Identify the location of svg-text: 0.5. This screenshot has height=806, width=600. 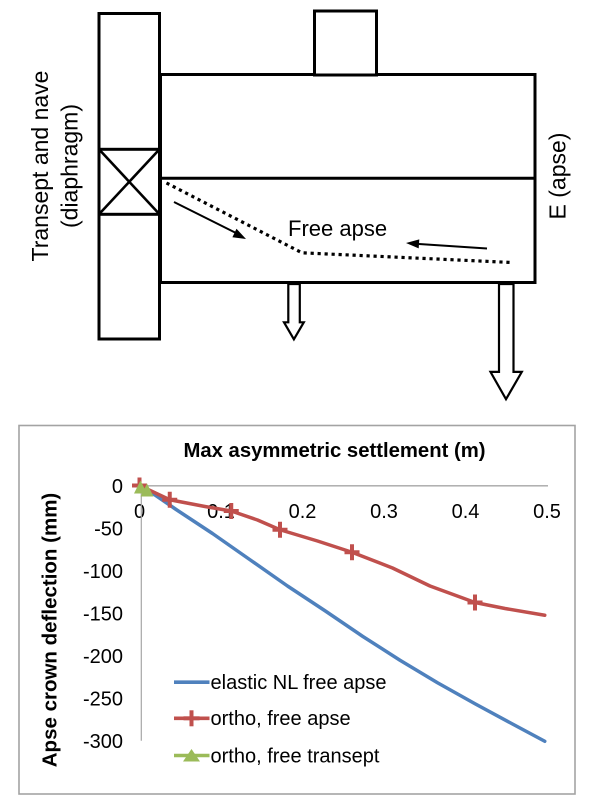
(547, 512).